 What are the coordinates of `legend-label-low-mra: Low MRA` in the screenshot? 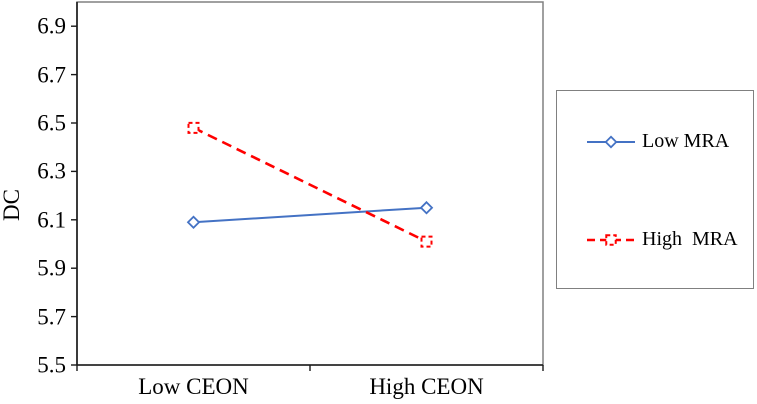 It's located at (686, 141).